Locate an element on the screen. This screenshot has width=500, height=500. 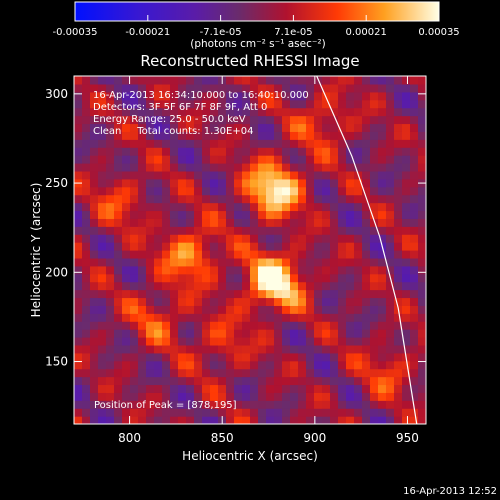
annotation-energy-range: Energy Range: 25.0 - 50.0 keV is located at coordinates (169, 119).